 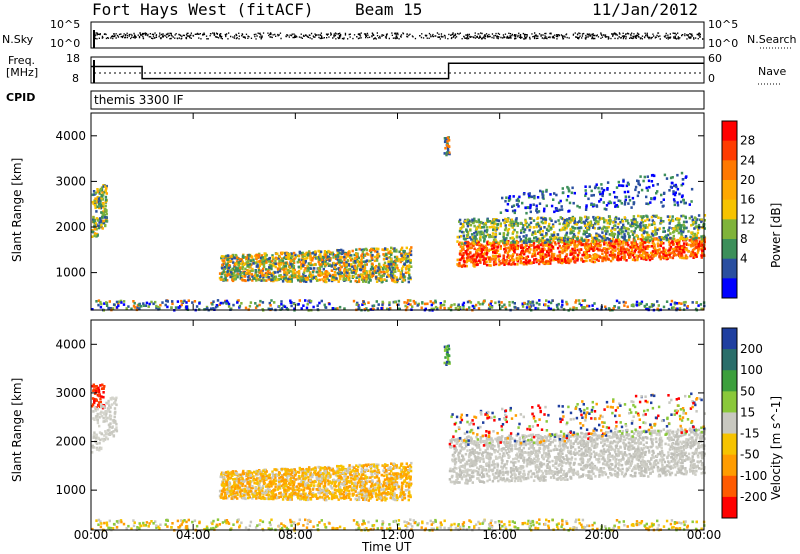 I want to click on x-tick-label: 16:00, so click(x=499, y=535).